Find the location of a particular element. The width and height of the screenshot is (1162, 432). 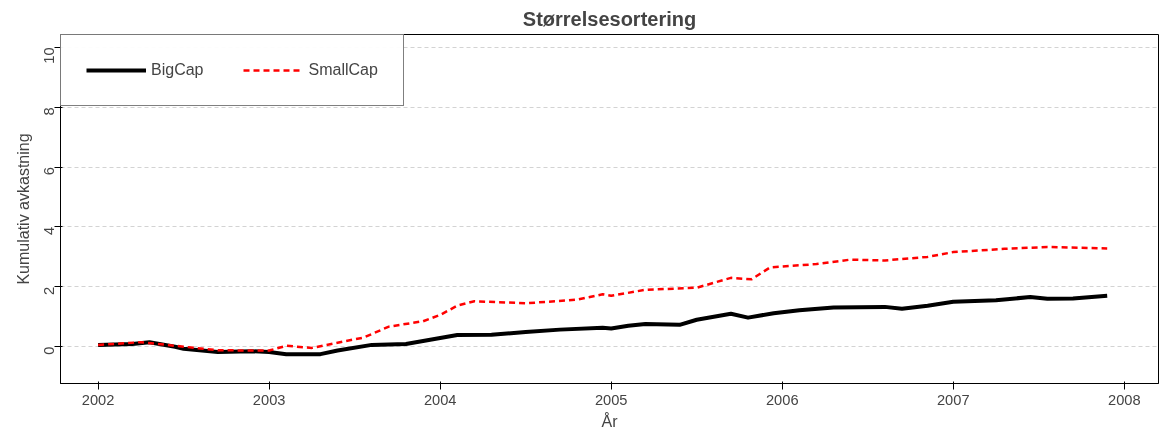

y-tick-label: 2 is located at coordinates (49, 290).